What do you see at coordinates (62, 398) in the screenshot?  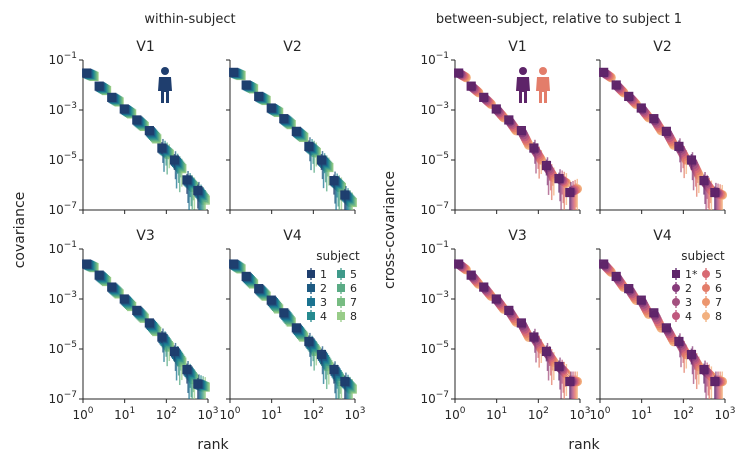 I see `y-tick-label: 10⁻⁷` at bounding box center [62, 398].